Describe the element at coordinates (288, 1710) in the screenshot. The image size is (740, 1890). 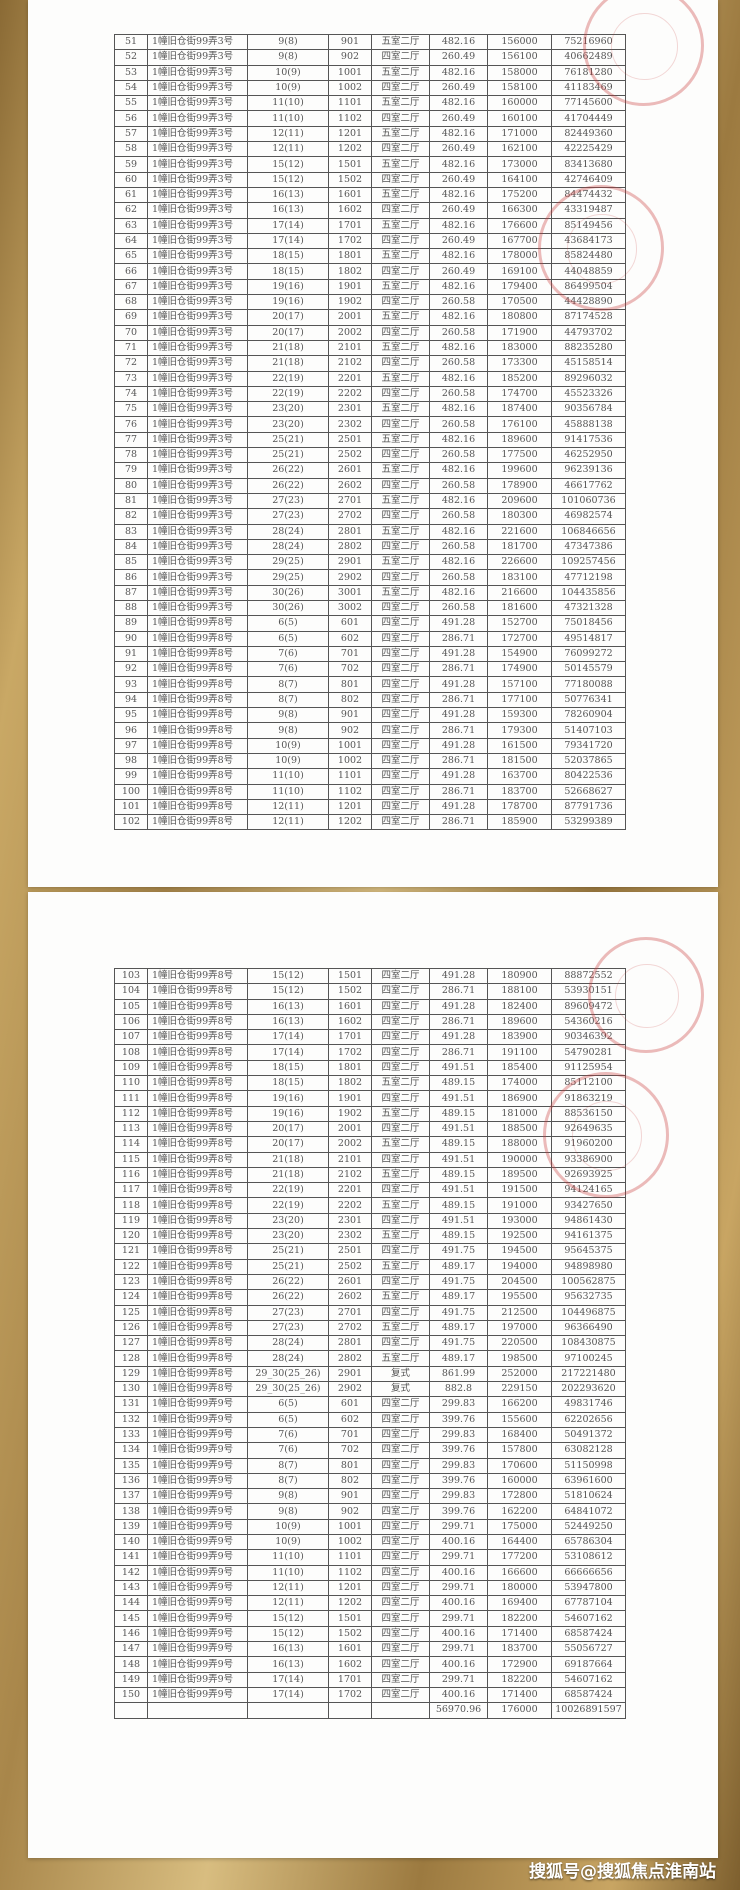
I see `empty-cell` at that location.